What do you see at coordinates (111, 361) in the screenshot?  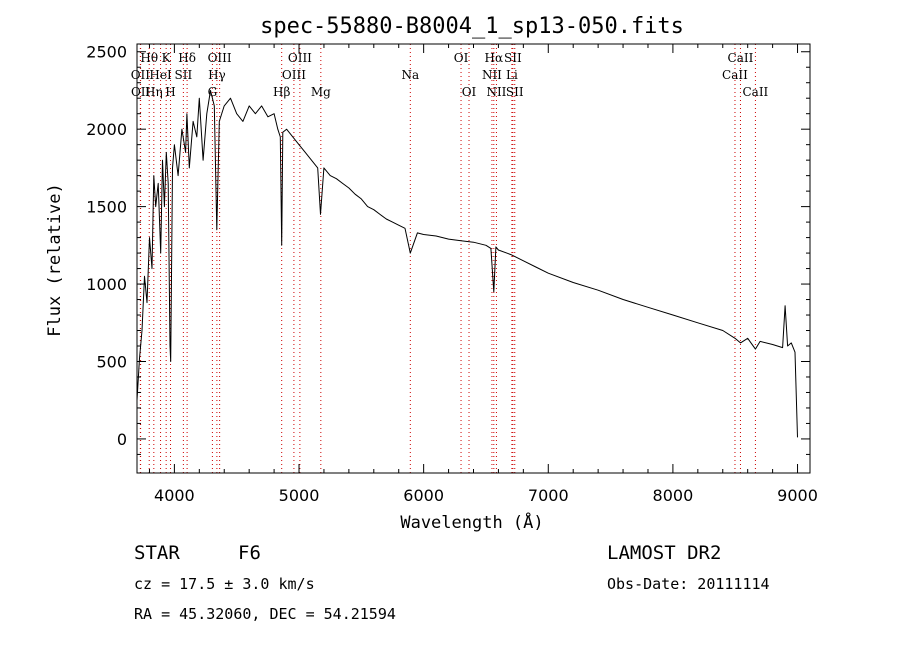 I see `y-tick-label: 500` at bounding box center [111, 361].